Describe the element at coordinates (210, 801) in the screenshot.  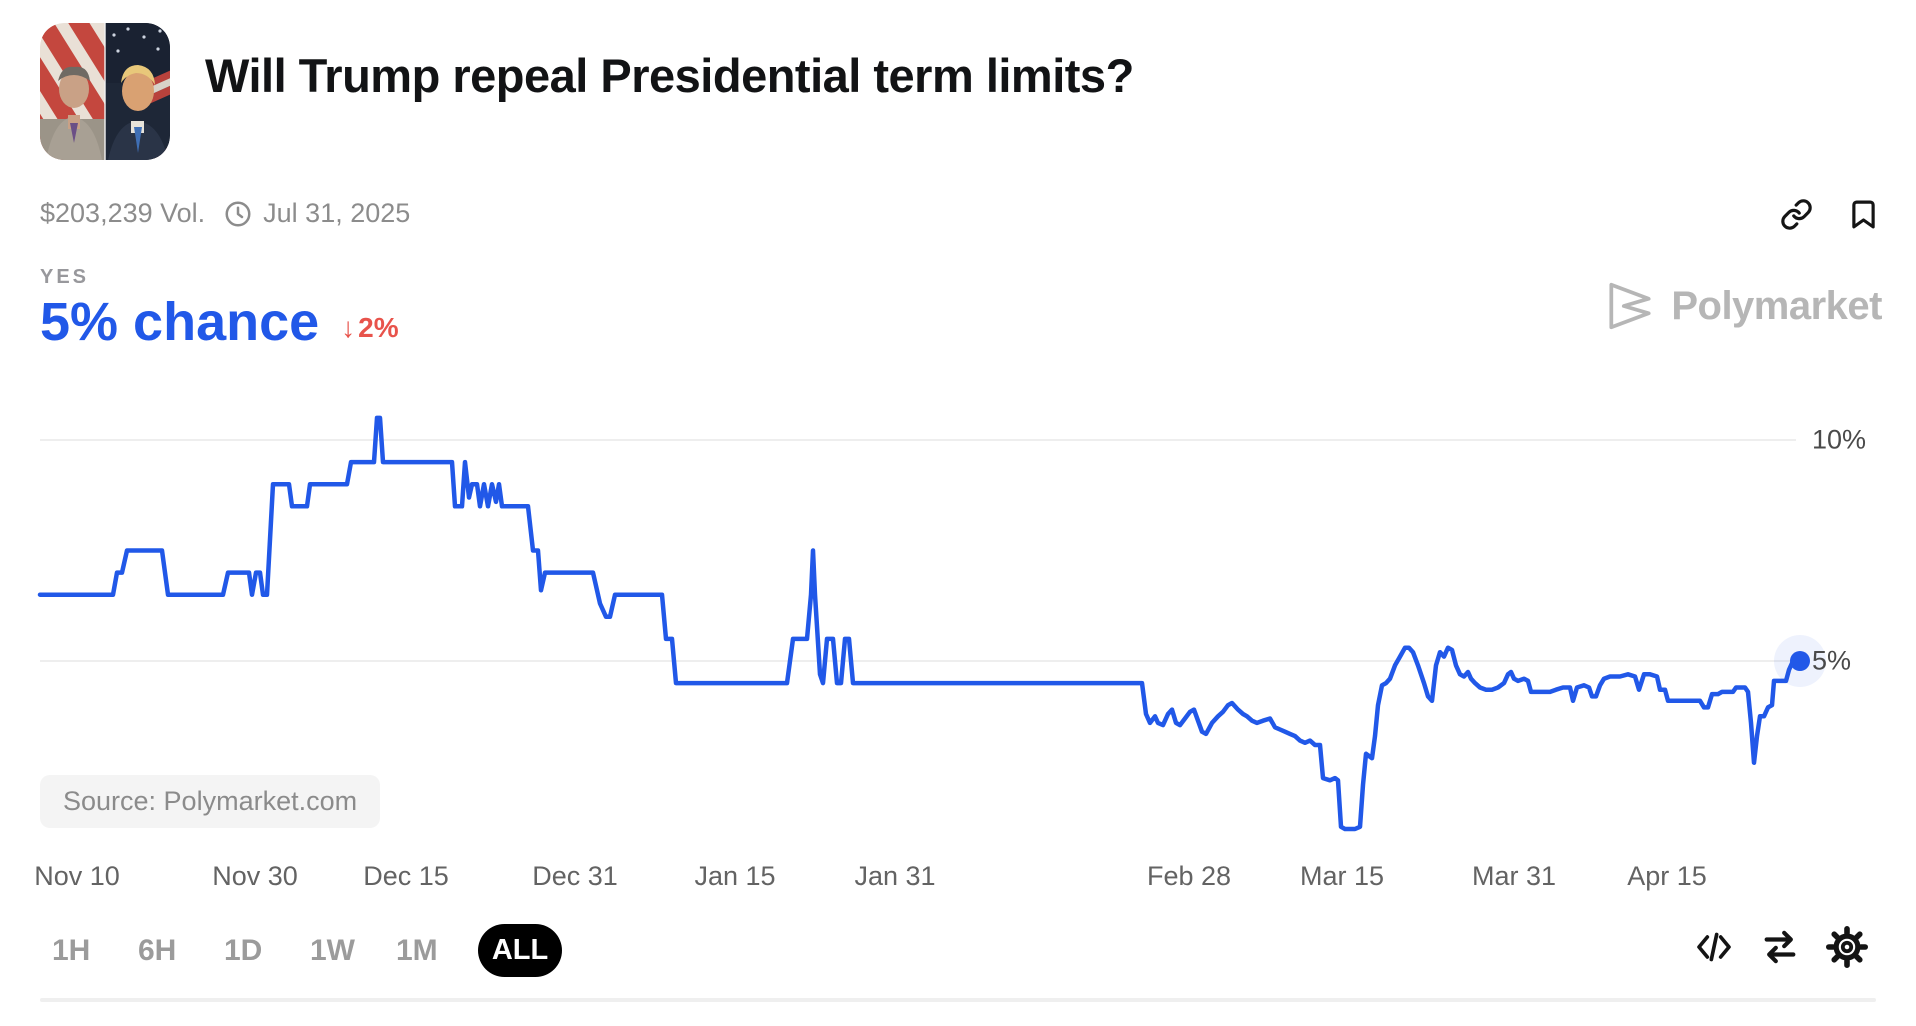
I see `source-badge: Source: Polymarket.com` at that location.